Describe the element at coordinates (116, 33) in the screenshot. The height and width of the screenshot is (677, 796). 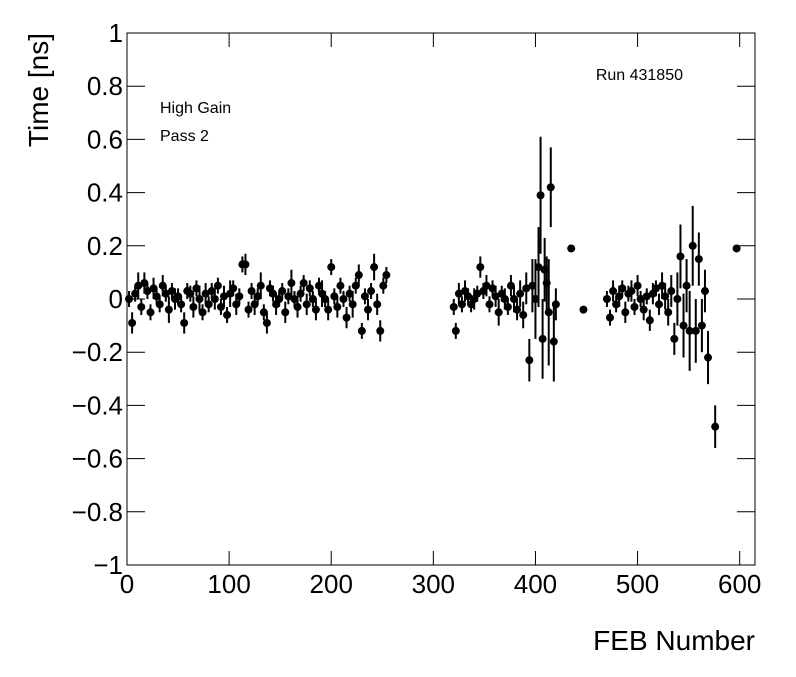
I see `y-tick-label: 1` at that location.